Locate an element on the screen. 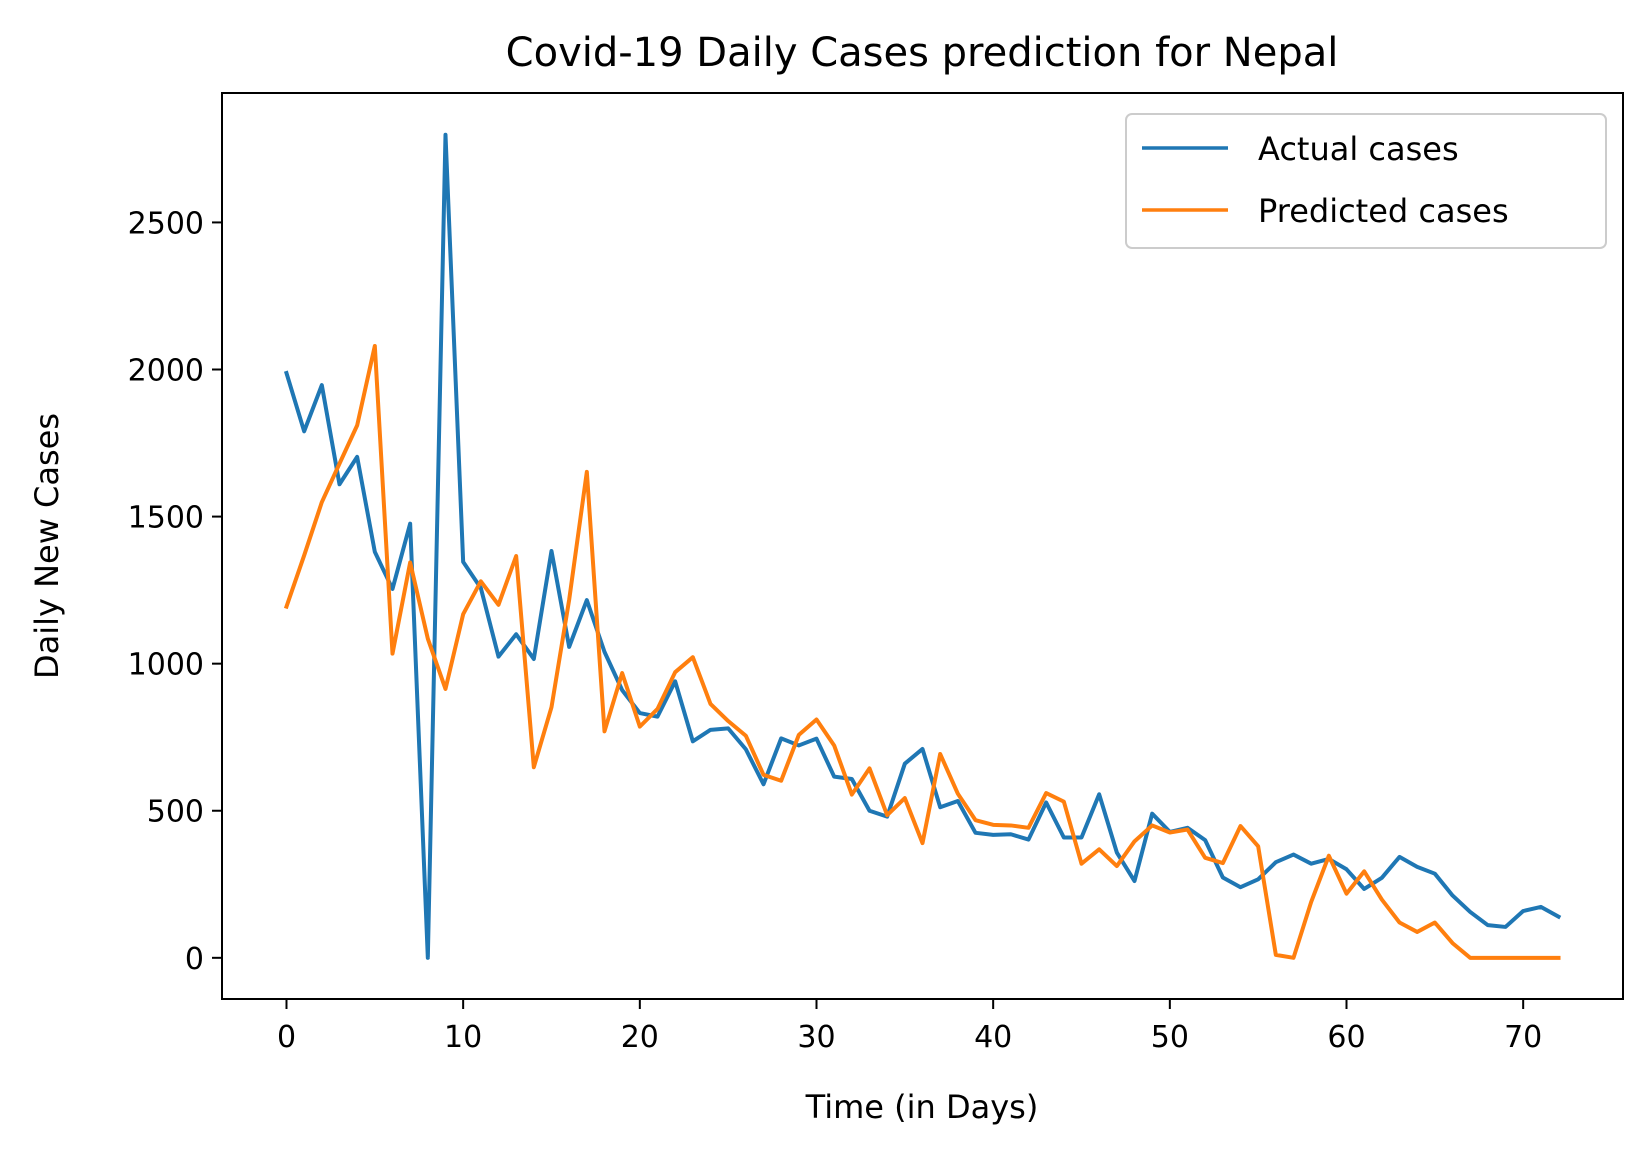 The image size is (1646, 1158). x-tick-label: 10 is located at coordinates (463, 1037).